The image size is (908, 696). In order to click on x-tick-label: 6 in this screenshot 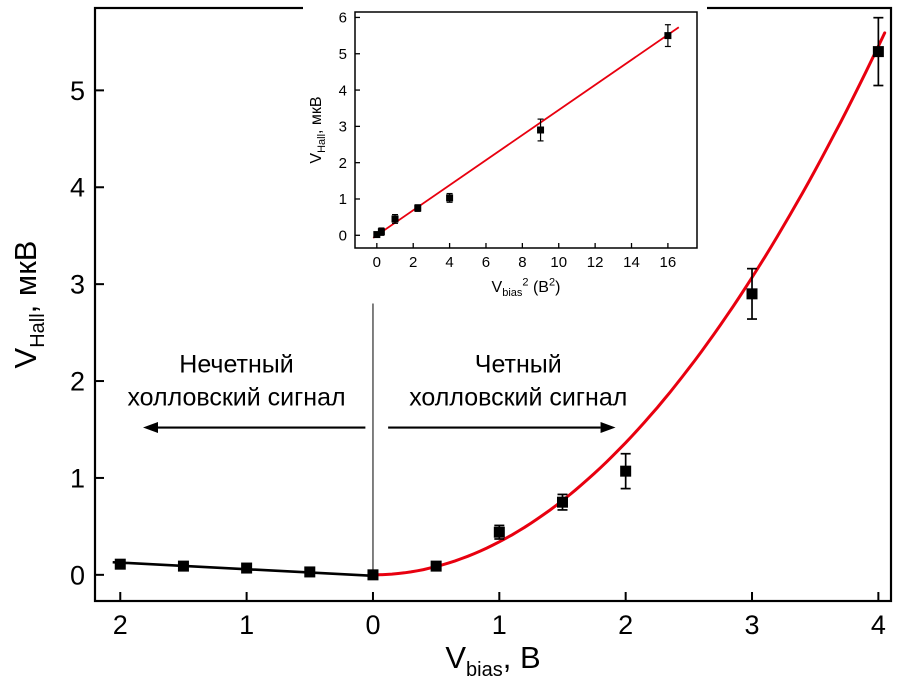, I will do `click(486, 262)`.